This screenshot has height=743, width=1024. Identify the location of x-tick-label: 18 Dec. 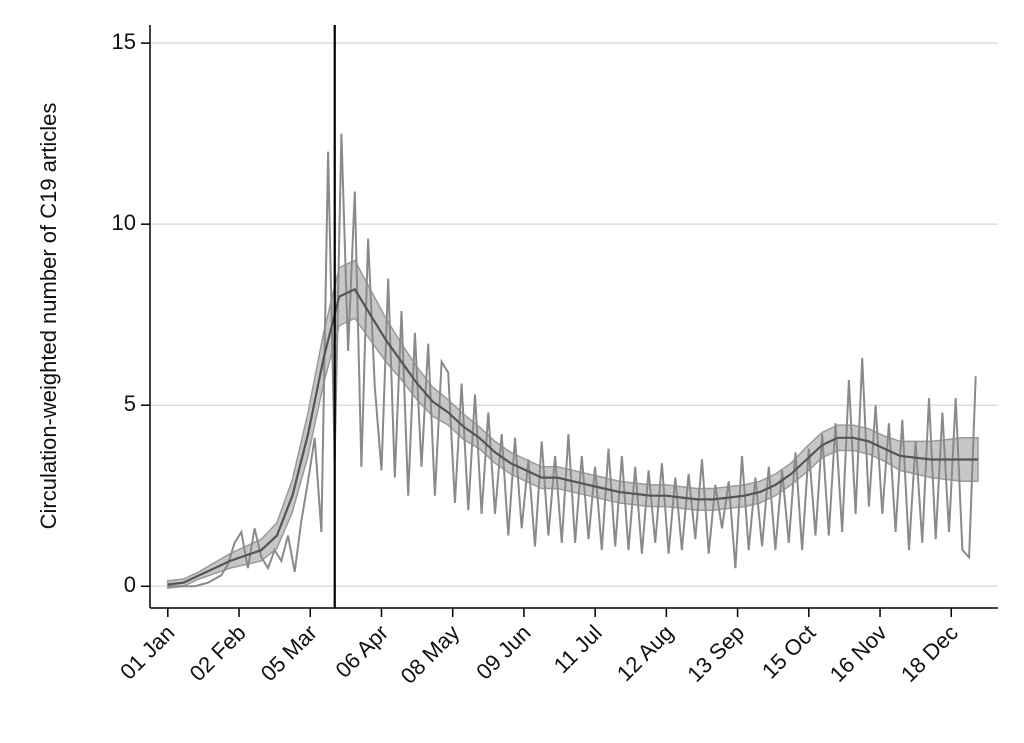
(929, 653).